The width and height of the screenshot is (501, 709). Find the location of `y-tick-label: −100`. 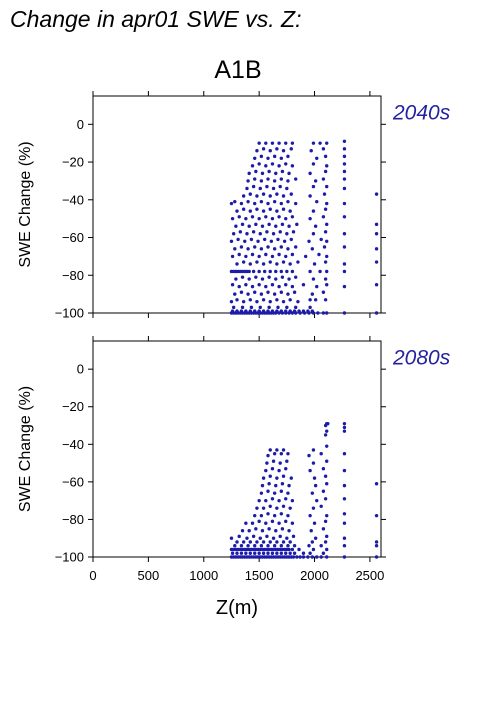

y-tick-label: −100 is located at coordinates (69, 557).